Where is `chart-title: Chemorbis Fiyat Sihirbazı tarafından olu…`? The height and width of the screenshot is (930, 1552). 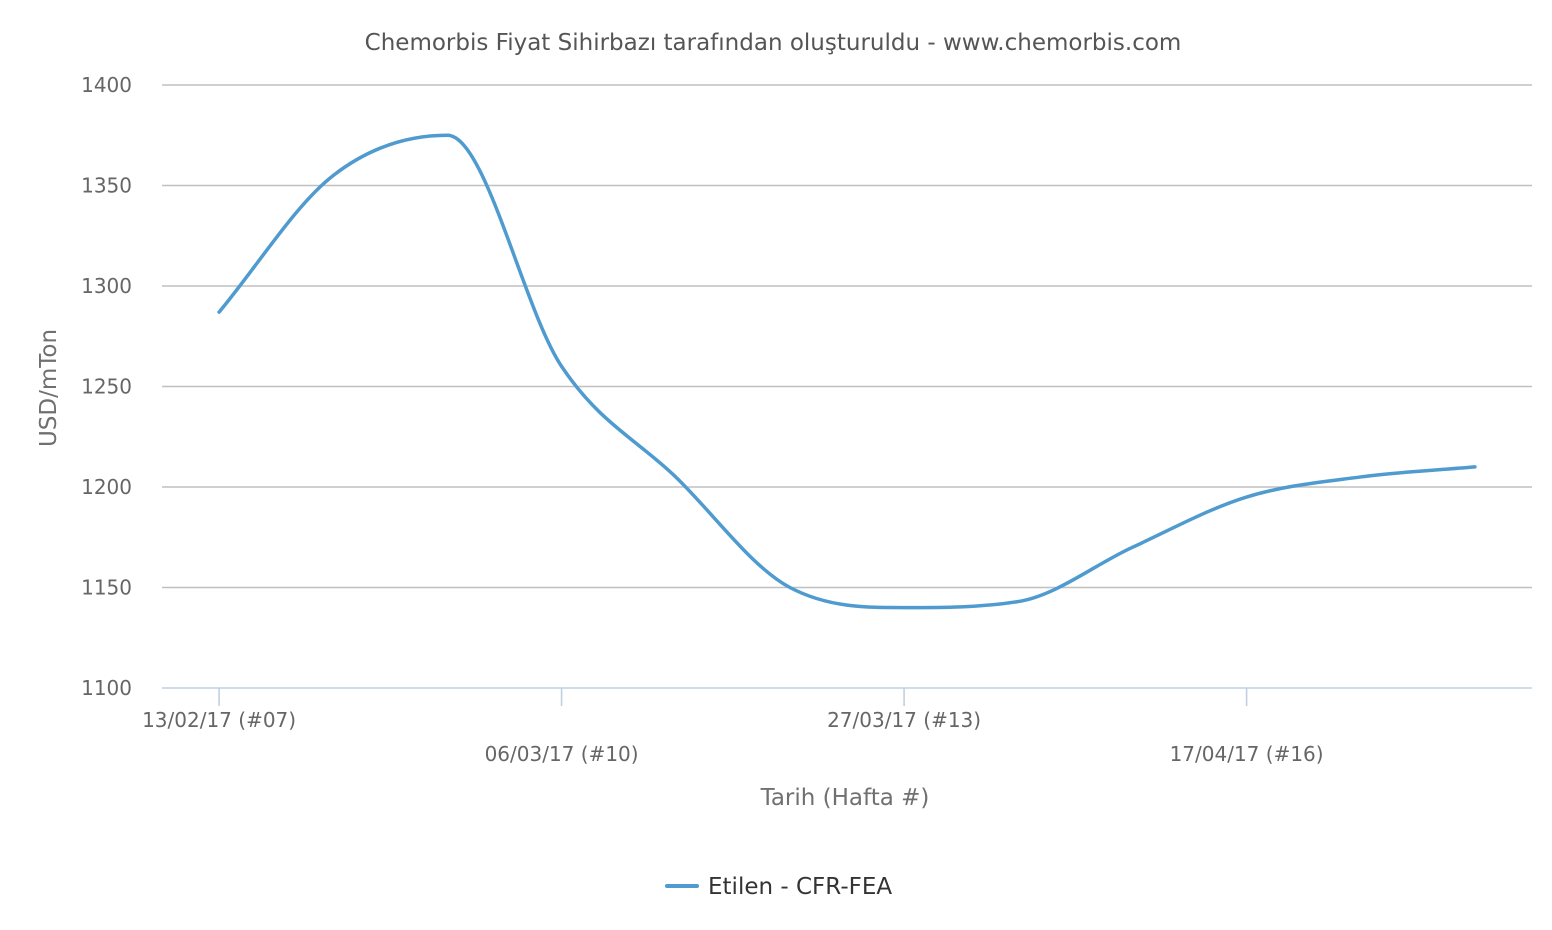 chart-title: Chemorbis Fiyat Sihirbazı tarafından olu… is located at coordinates (773, 43).